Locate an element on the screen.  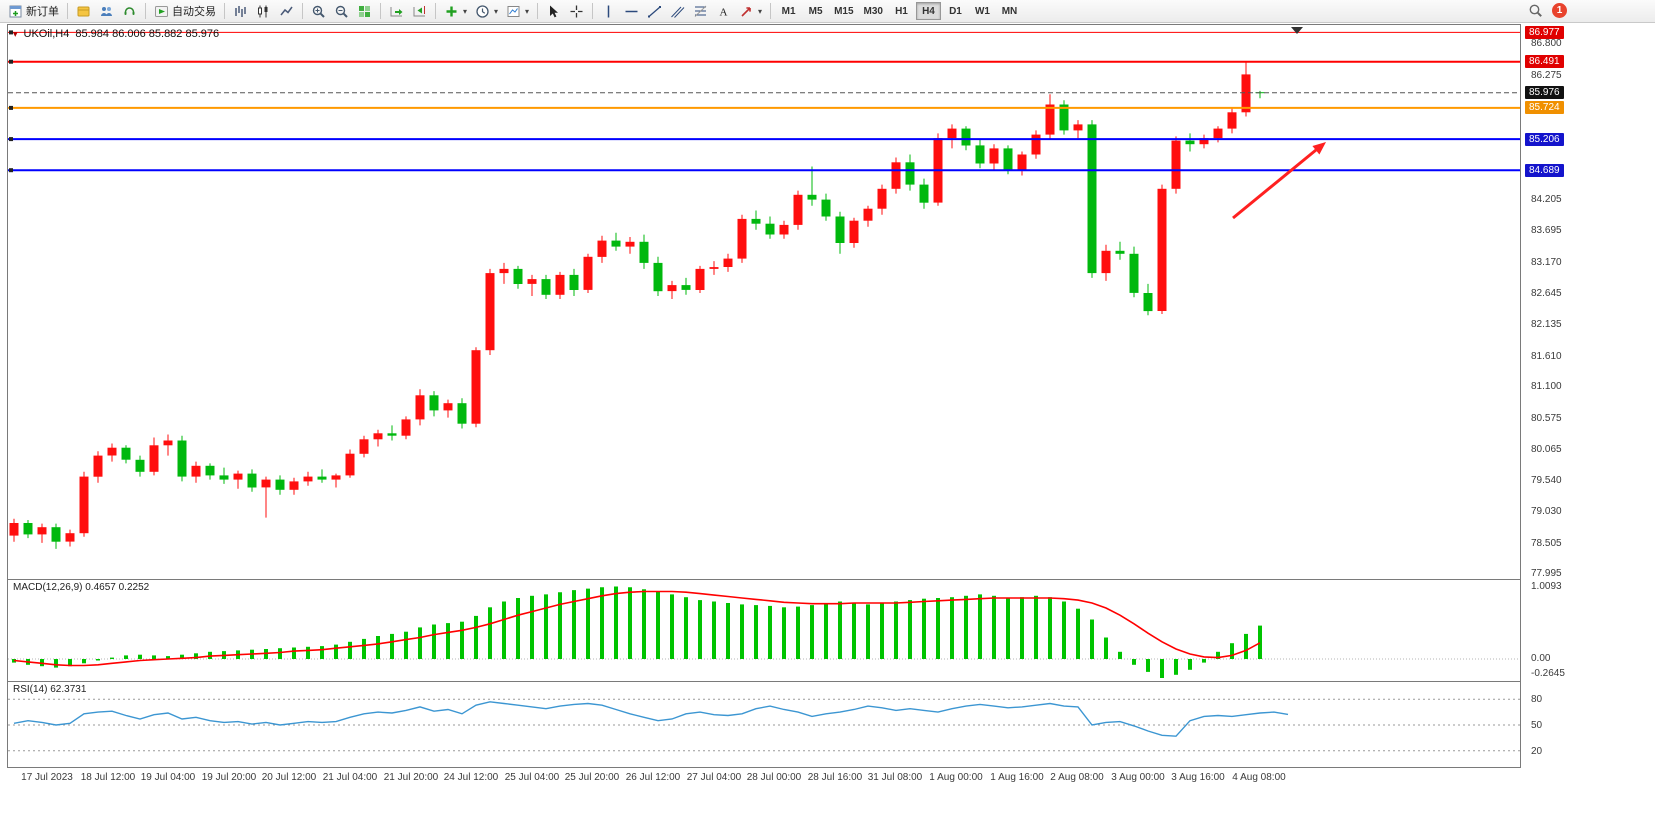
rsi-axis: 80 50 20 is located at coordinates (1559, 726).